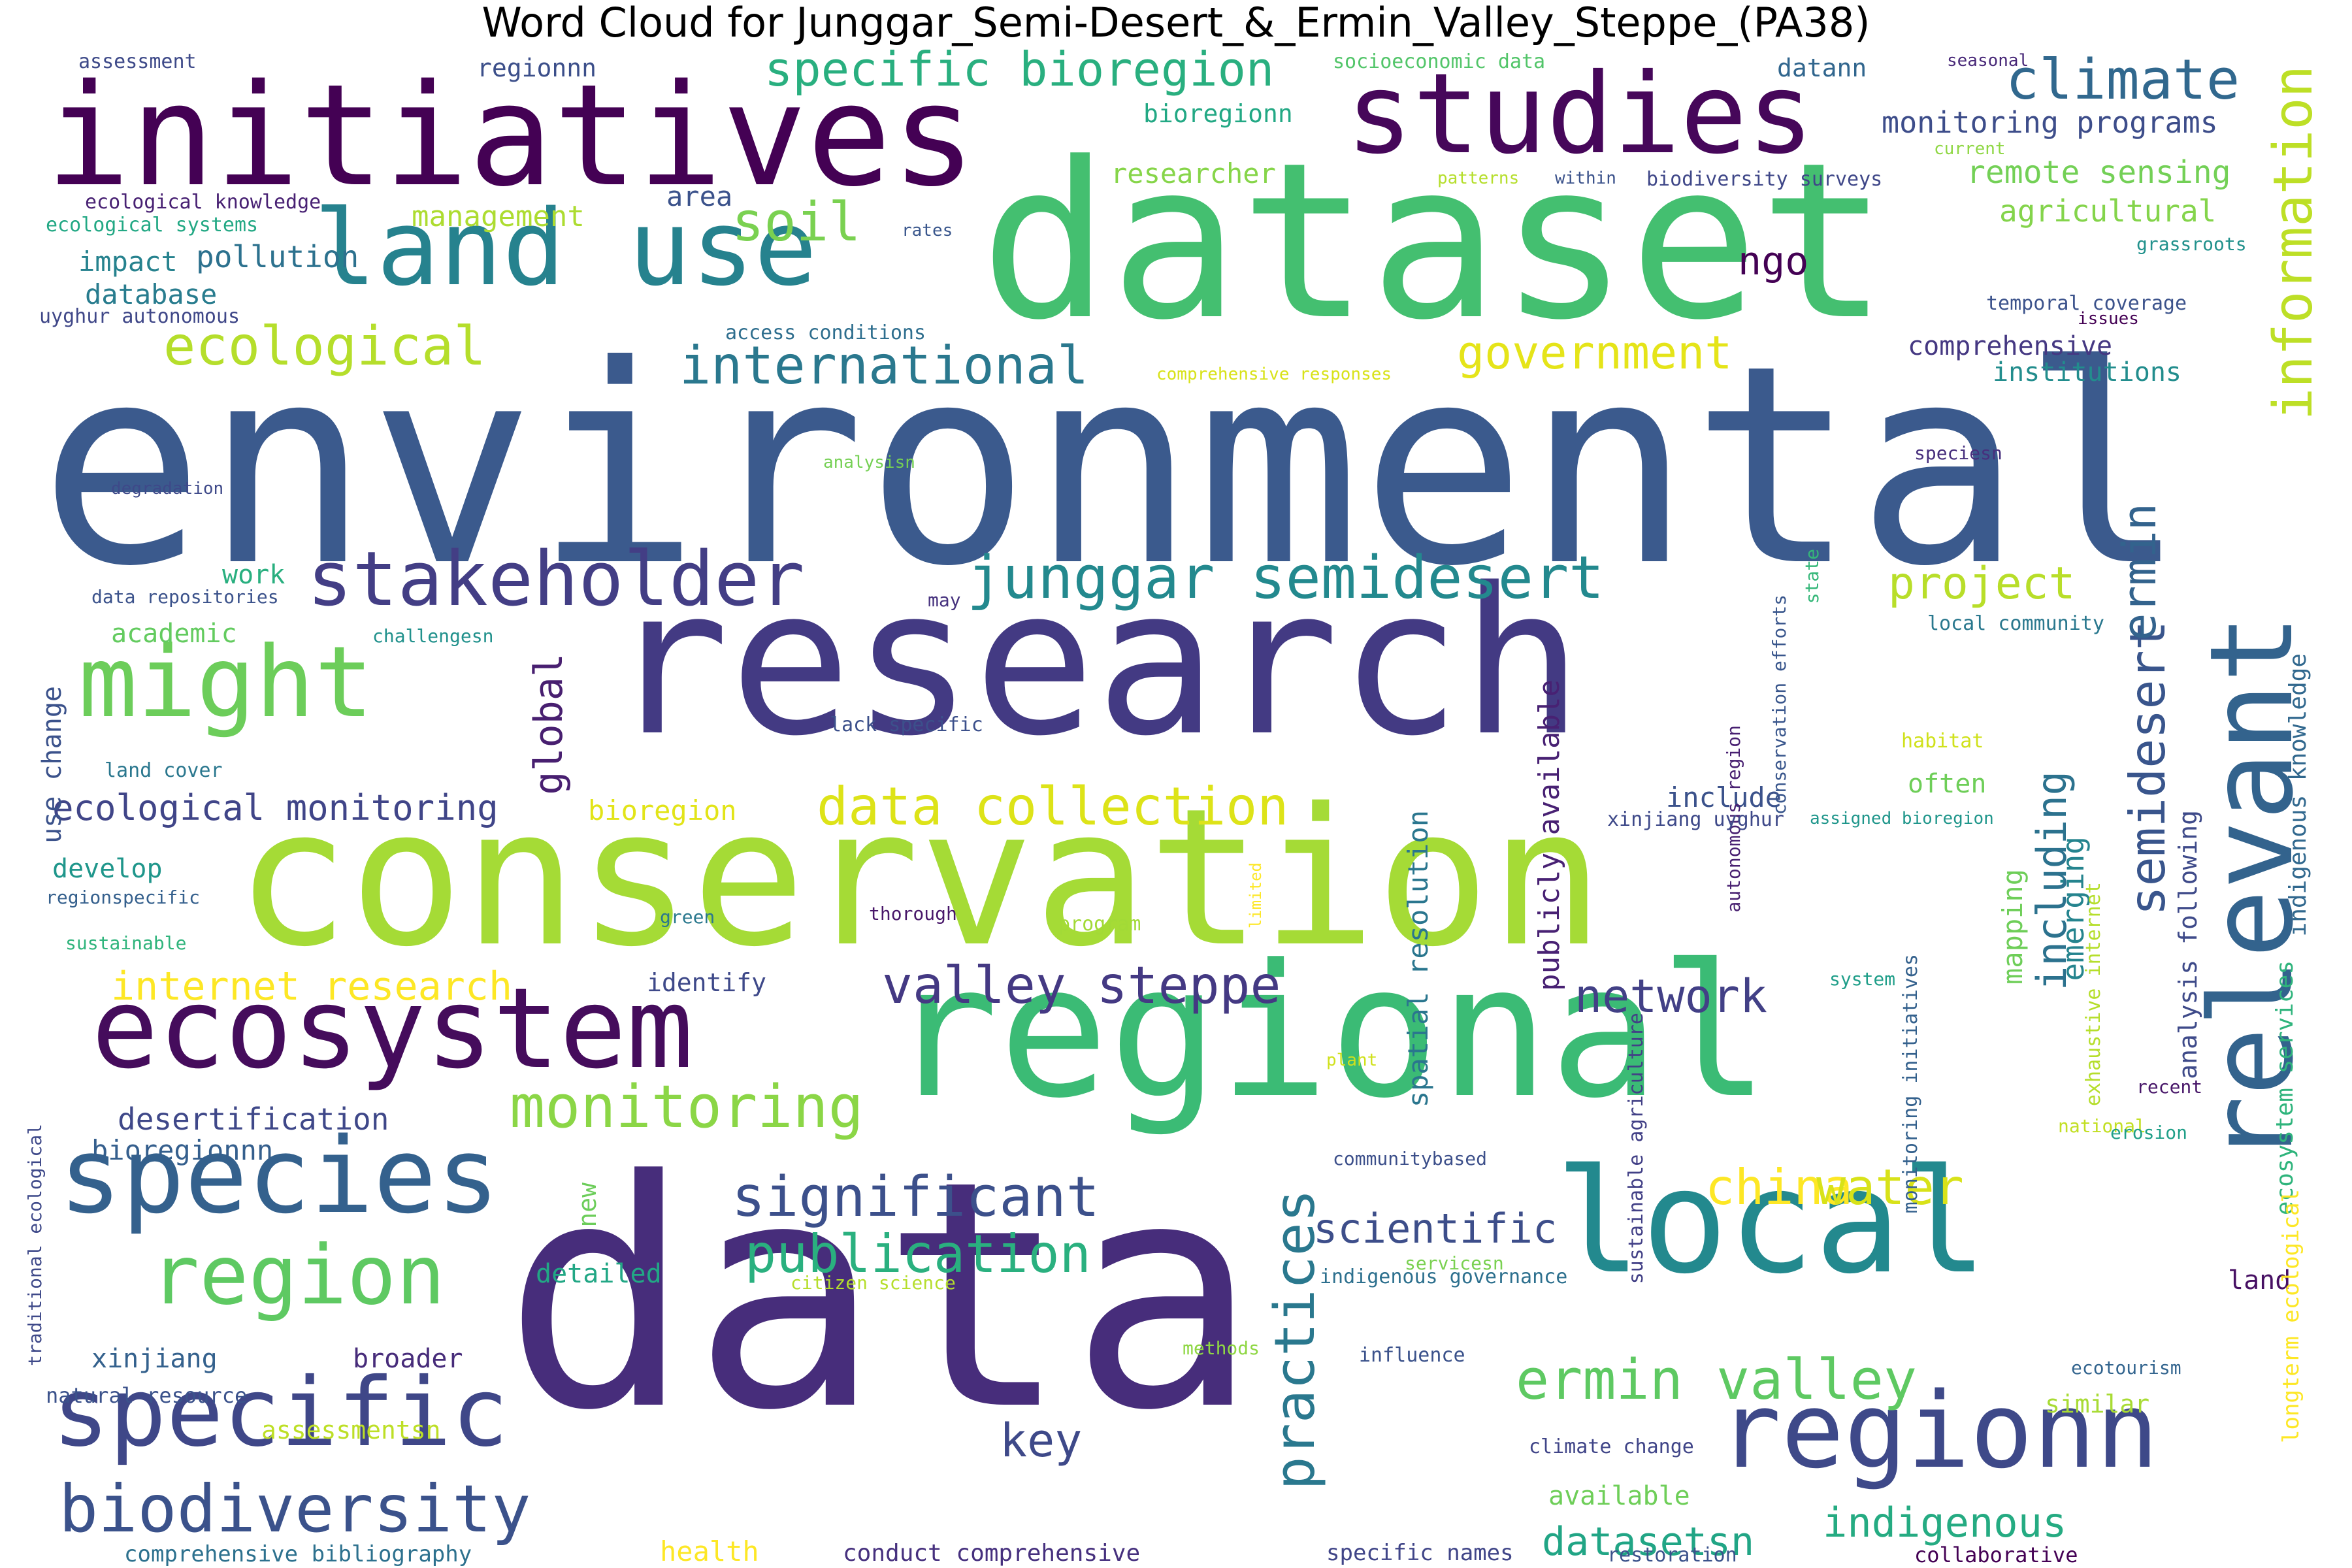 Image resolution: width=2352 pixels, height=1568 pixels. Describe the element at coordinates (1636, 1148) in the screenshot. I see `word-sustainable-agriculture: sustainable agriculture` at that location.